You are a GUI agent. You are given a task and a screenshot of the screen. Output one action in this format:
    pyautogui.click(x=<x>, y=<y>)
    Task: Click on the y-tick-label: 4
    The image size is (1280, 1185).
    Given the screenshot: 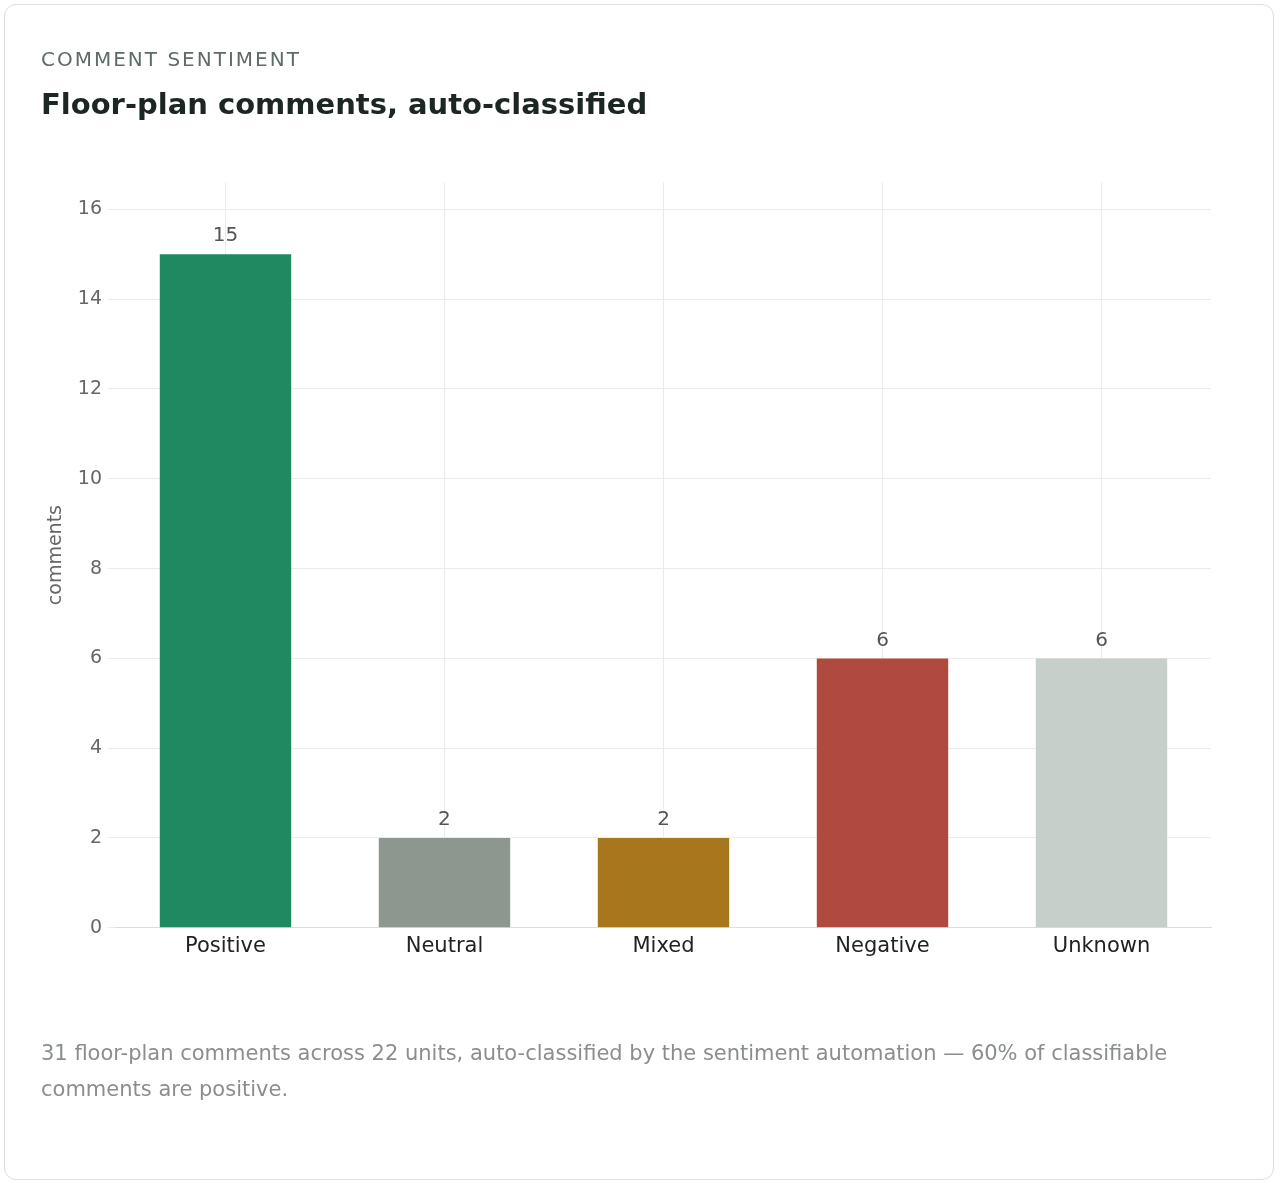 What is the action you would take?
    pyautogui.click(x=95, y=746)
    